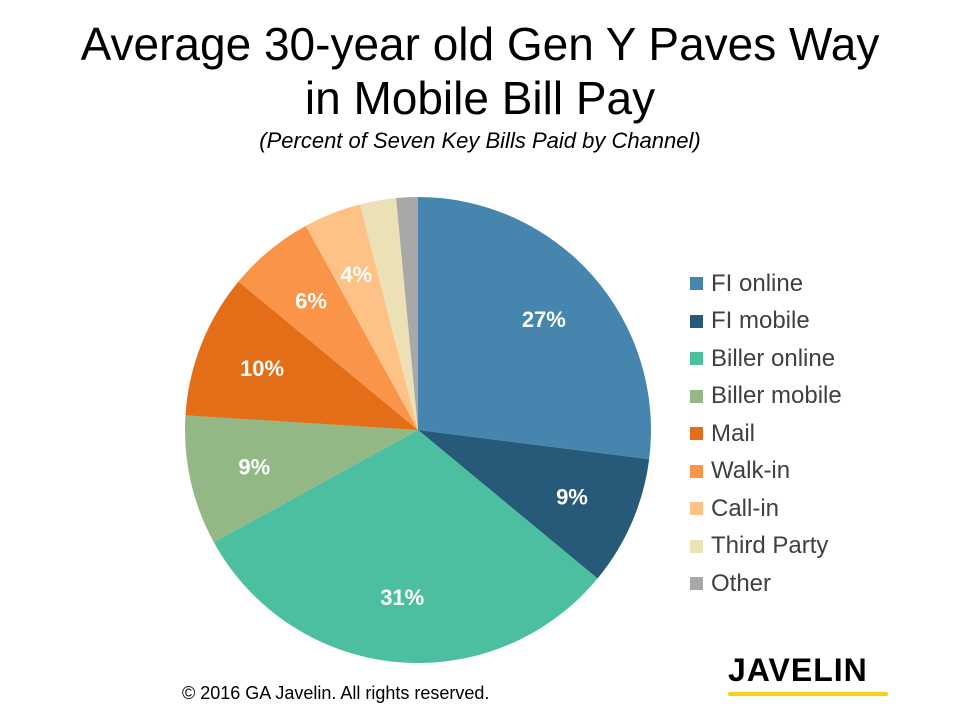 Image resolution: width=960 pixels, height=720 pixels. Describe the element at coordinates (405, 546) in the screenshot. I see `pie-slice-biller-online` at that location.